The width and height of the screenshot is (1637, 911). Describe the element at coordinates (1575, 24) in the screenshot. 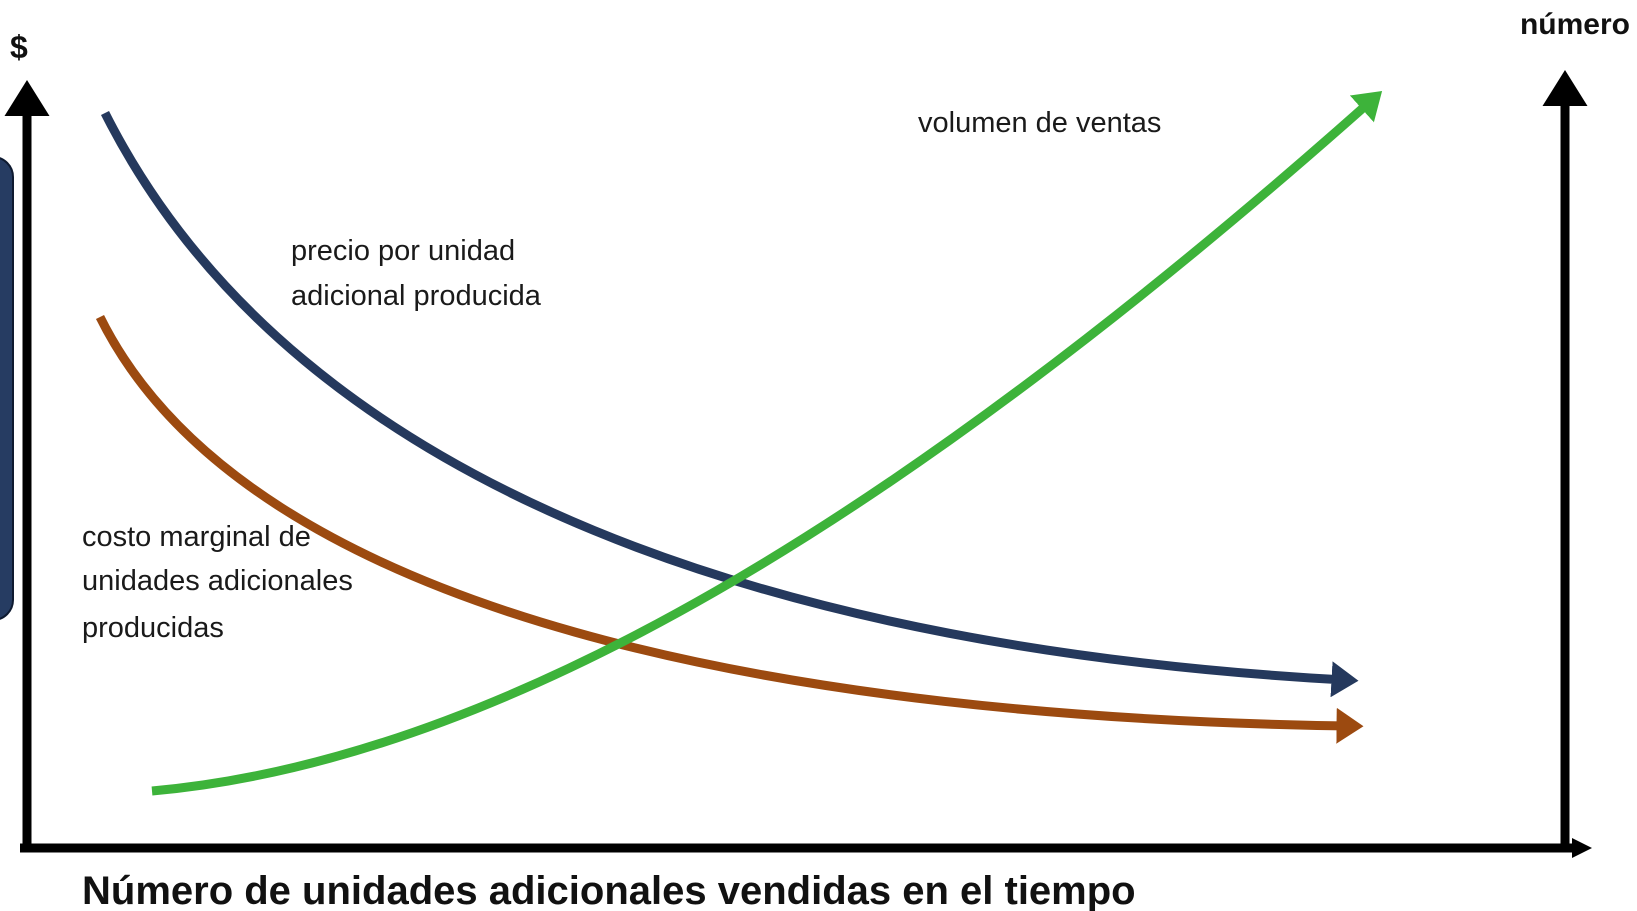

I see `y2-axis-label: número` at that location.